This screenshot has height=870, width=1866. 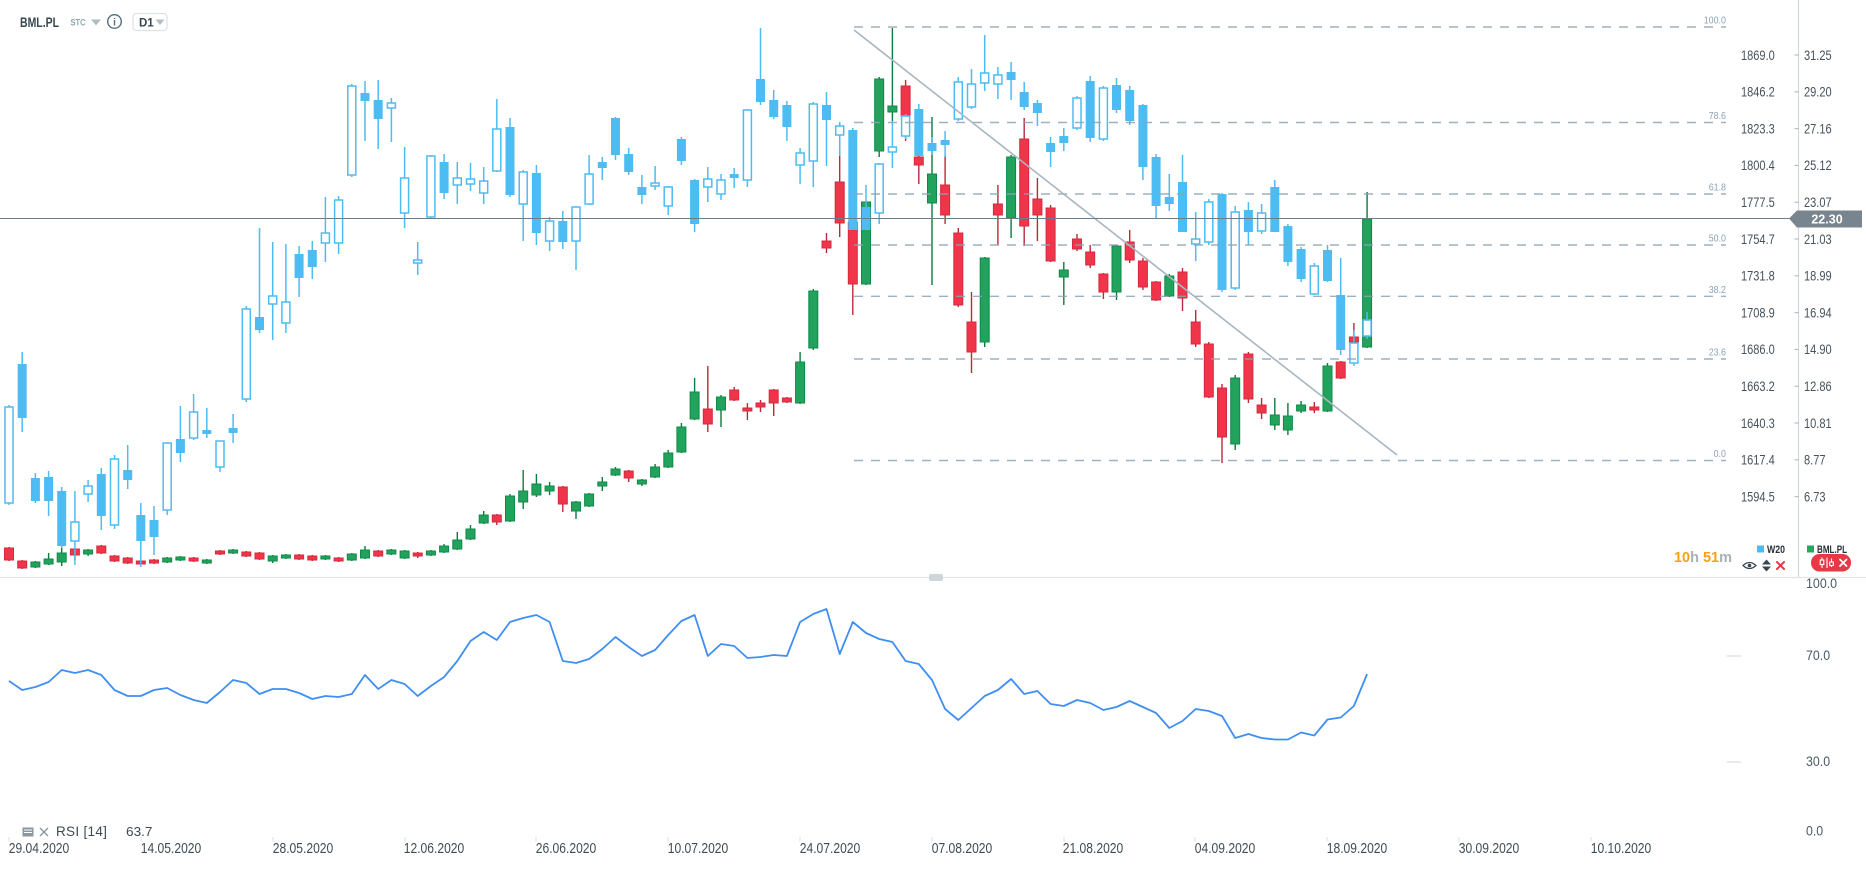 I want to click on svg-text: 24.07.2020, so click(x=830, y=849).